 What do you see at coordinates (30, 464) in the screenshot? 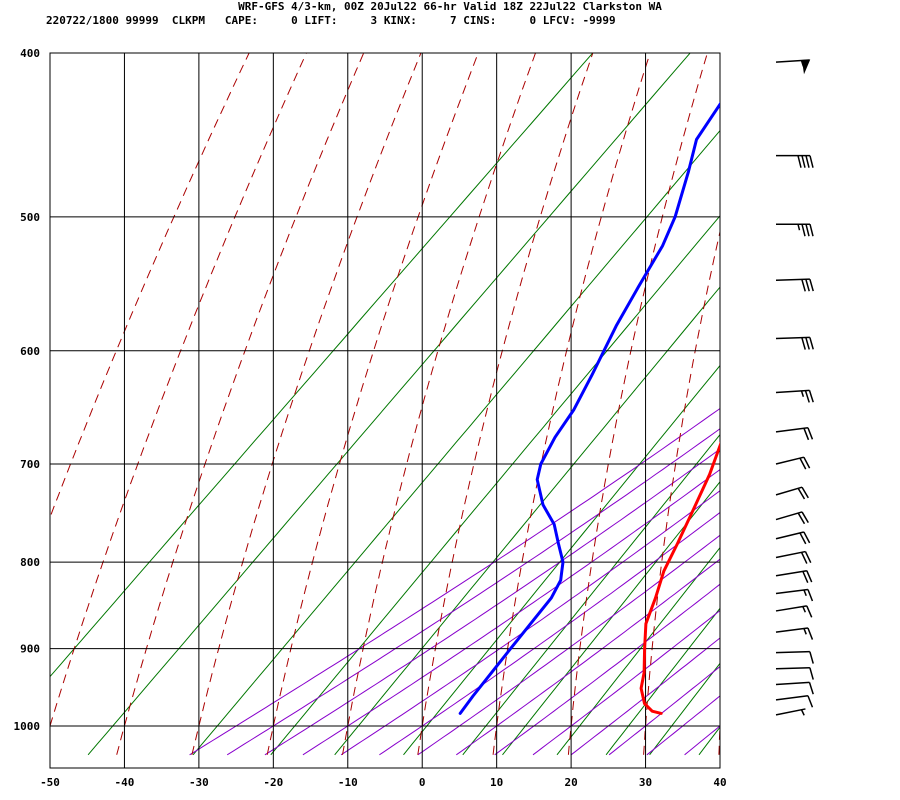
I see `y-tick-label: 700` at bounding box center [30, 464].